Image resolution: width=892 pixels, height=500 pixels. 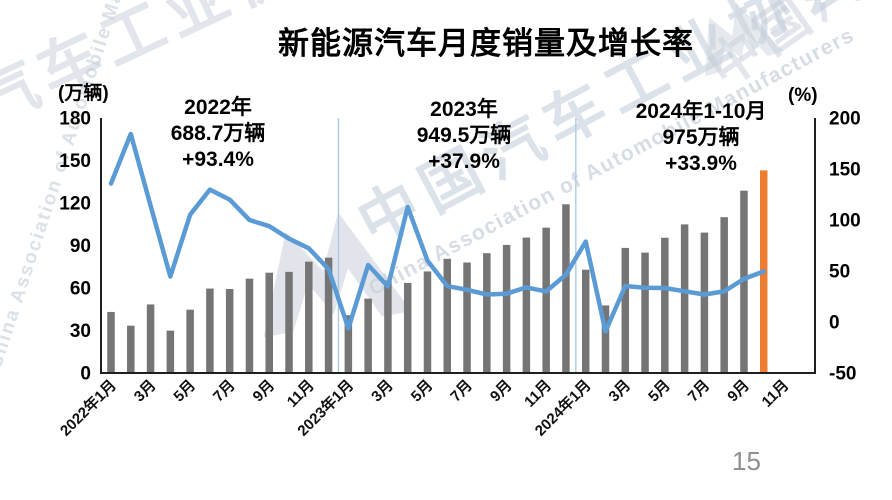 I want to click on right-axis-tick-label: 0, so click(x=834, y=323).